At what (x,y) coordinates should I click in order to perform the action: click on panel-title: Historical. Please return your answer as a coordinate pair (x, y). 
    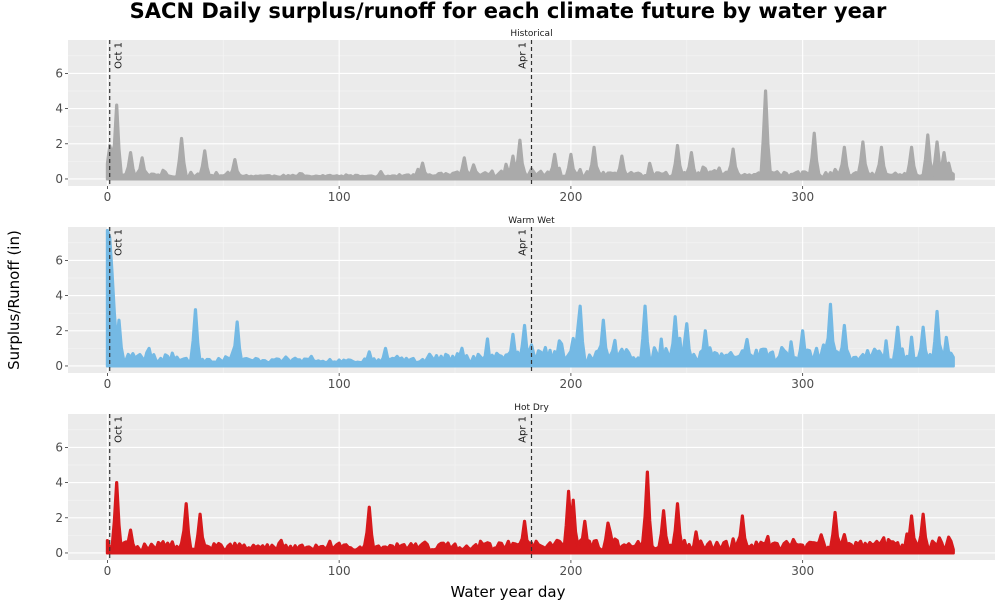
    Looking at the image, I should click on (531, 34).